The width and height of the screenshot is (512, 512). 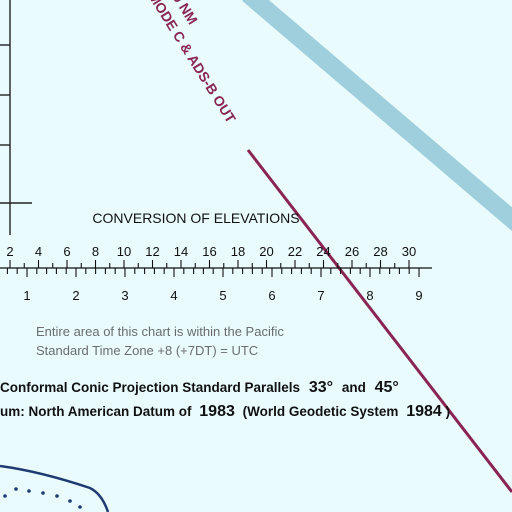 What do you see at coordinates (266, 251) in the screenshot?
I see `feet-tick-label: 20` at bounding box center [266, 251].